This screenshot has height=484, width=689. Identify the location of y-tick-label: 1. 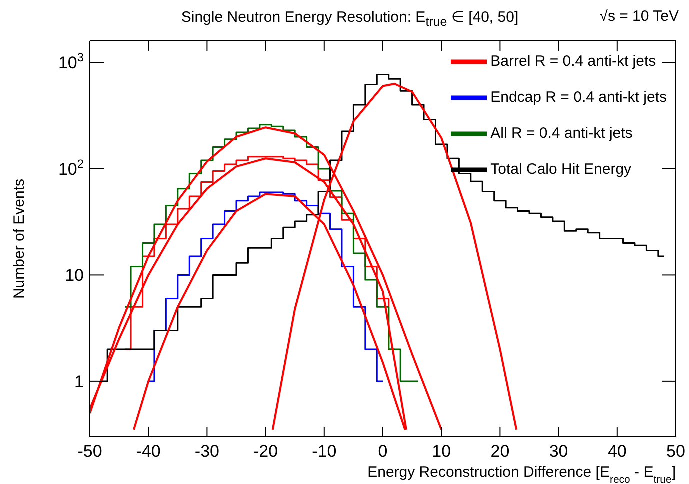
(79, 382).